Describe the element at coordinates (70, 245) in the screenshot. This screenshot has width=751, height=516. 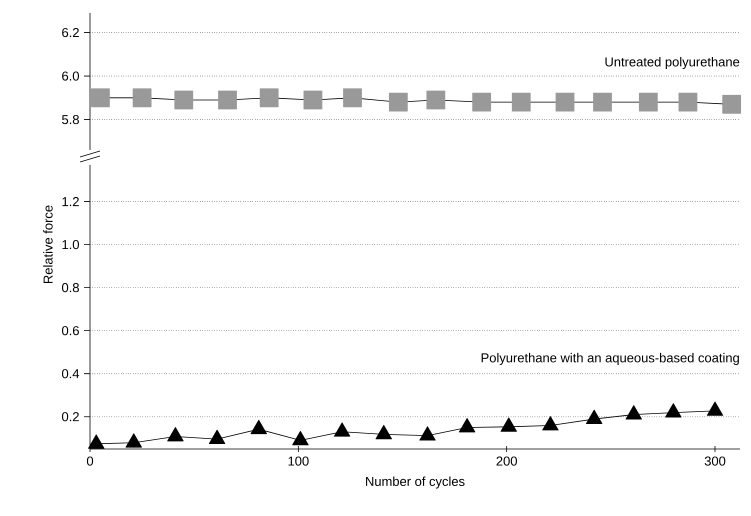
I see `y-tick-label: 1.0` at that location.